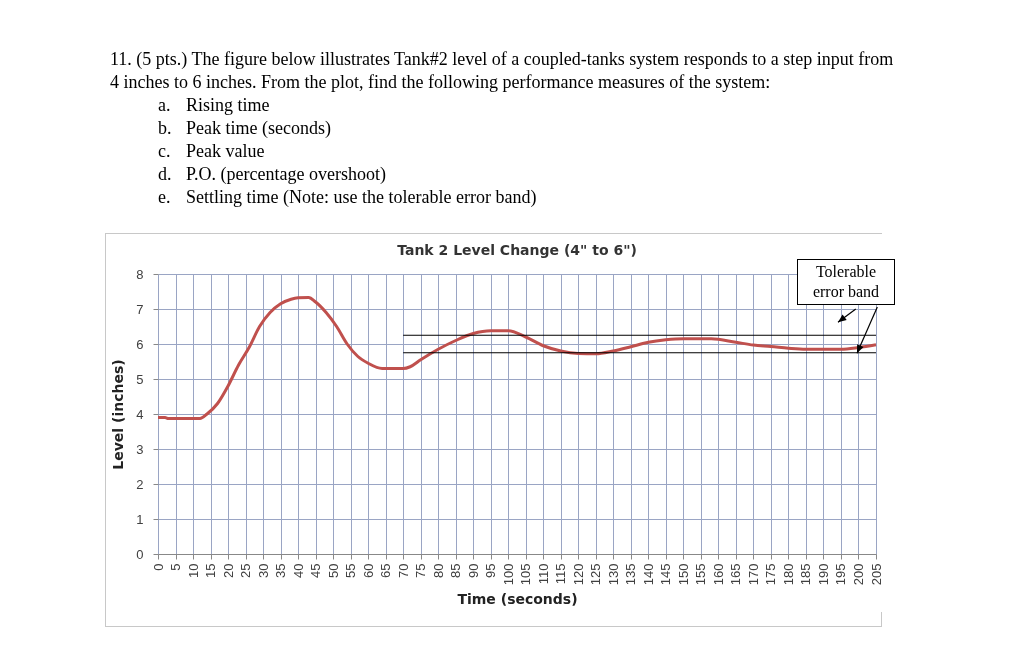  I want to click on x-tick-label: 200, so click(858, 574).